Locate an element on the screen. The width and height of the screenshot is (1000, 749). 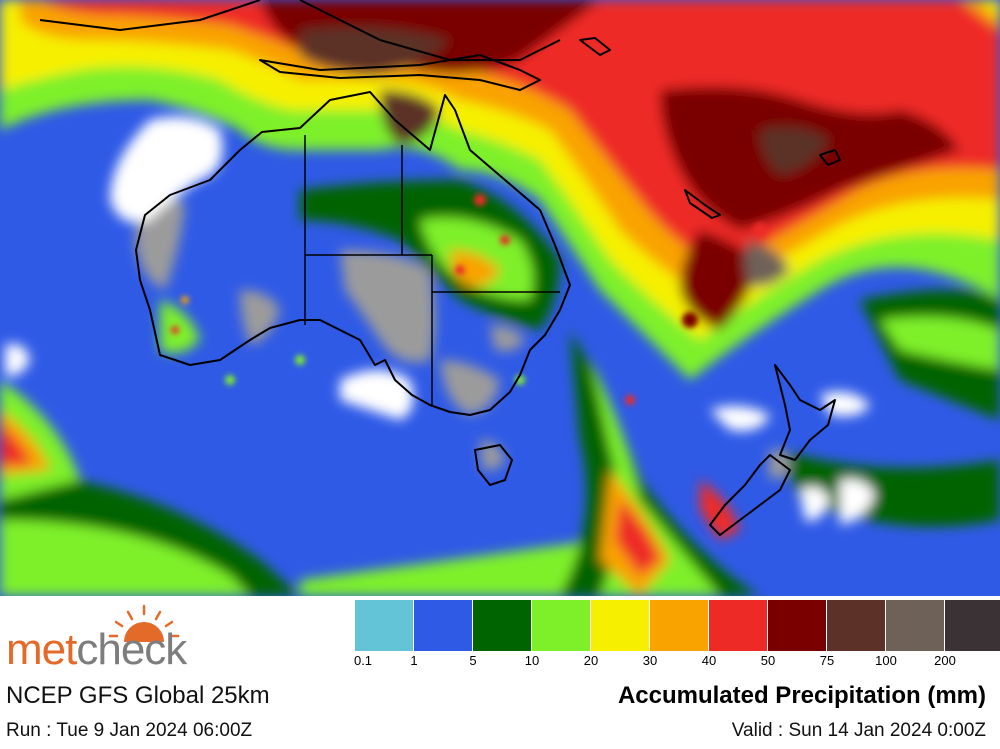
nz-south-island is located at coordinates (750, 495).